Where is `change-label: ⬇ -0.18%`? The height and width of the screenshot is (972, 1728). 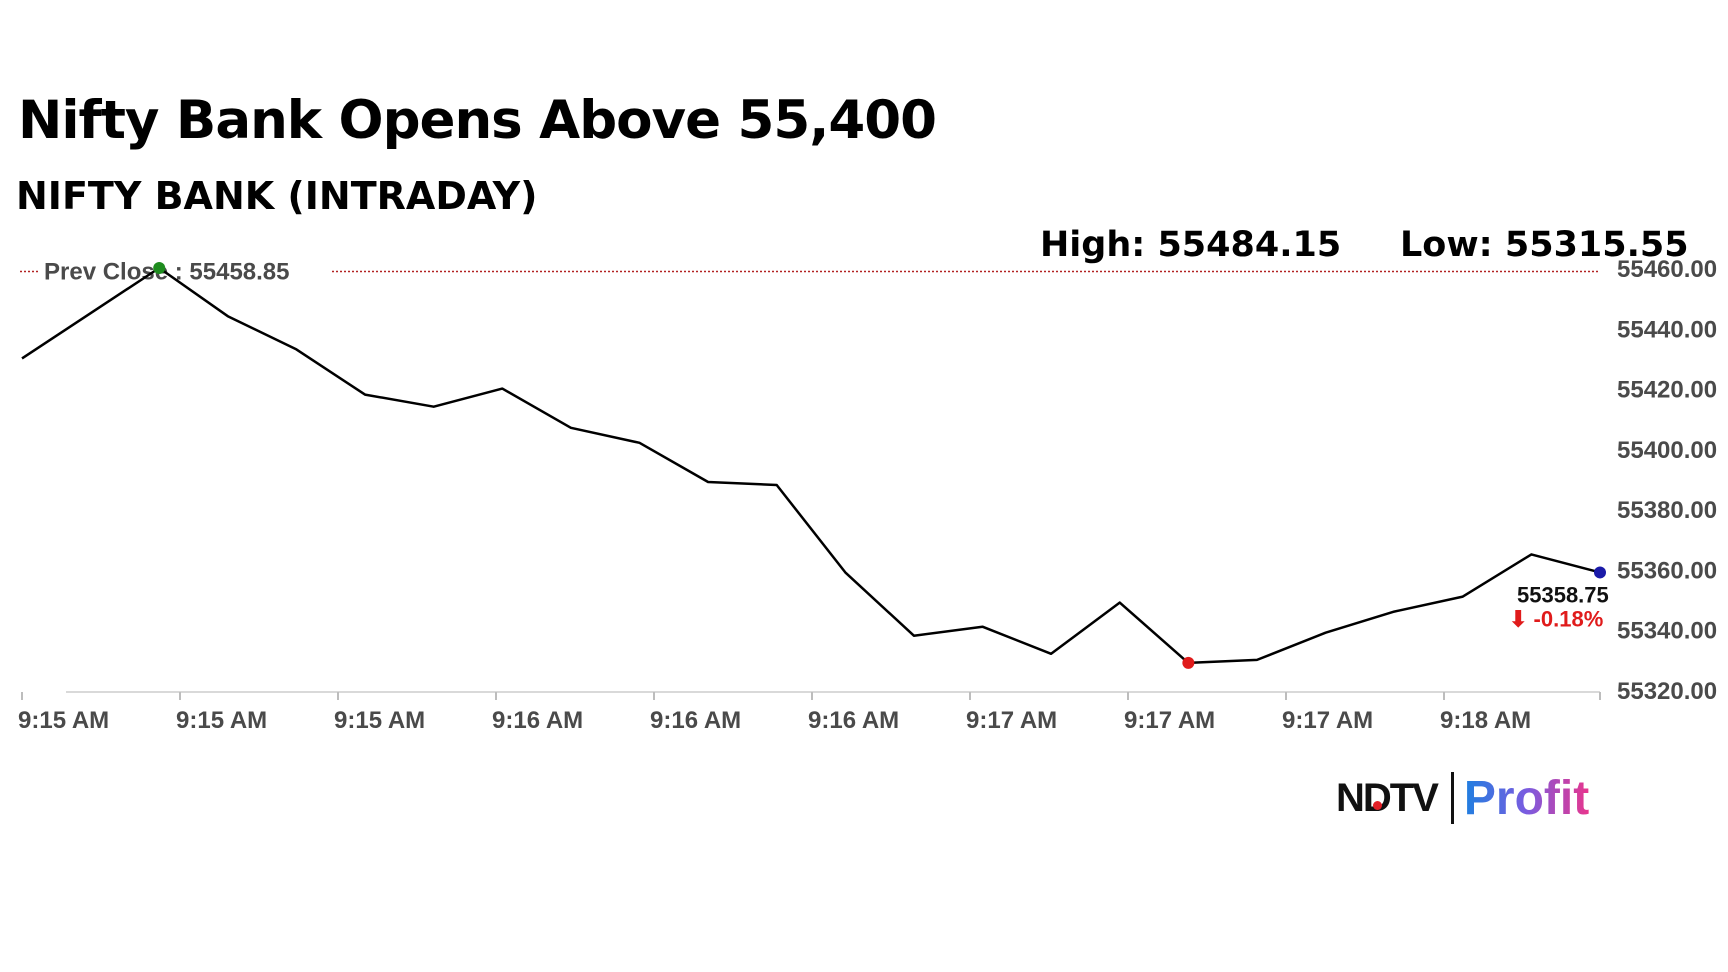
change-label: ⬇ -0.18% is located at coordinates (1556, 618).